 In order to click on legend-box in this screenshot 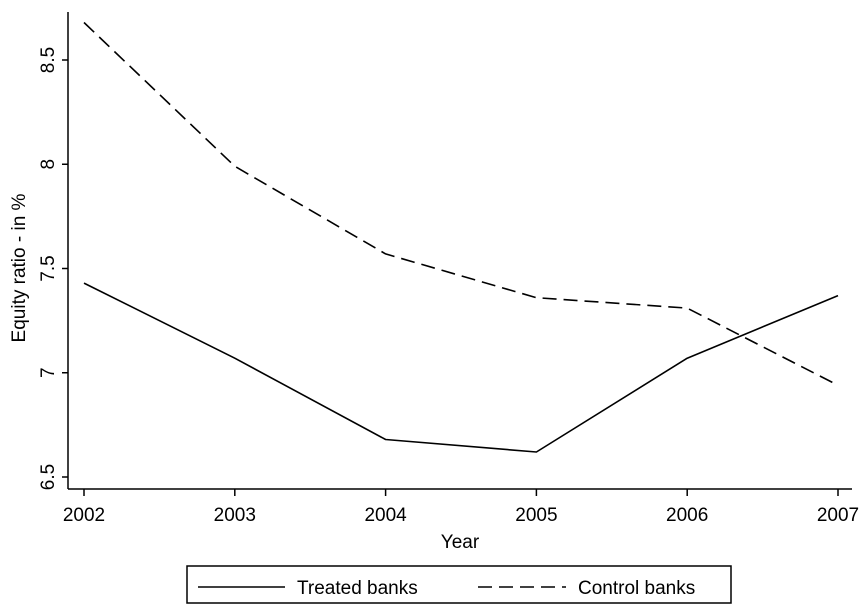, I will do `click(459, 584)`.